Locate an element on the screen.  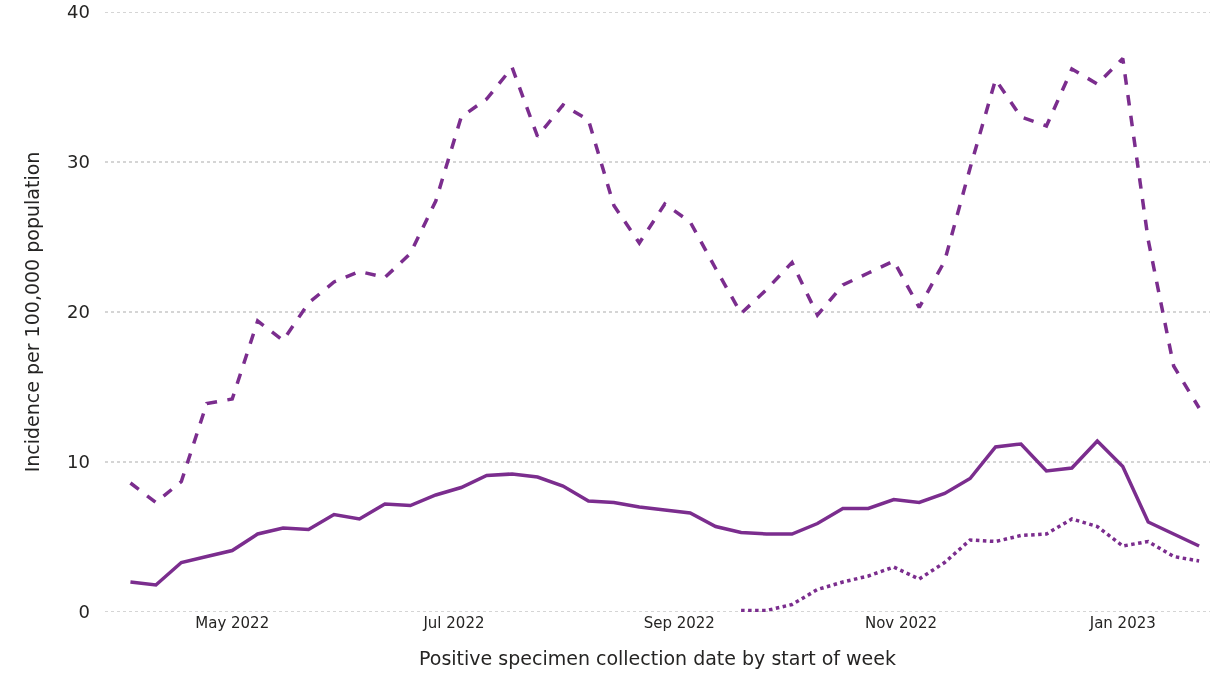
y-tick-label: 20 is located at coordinates (78, 312).